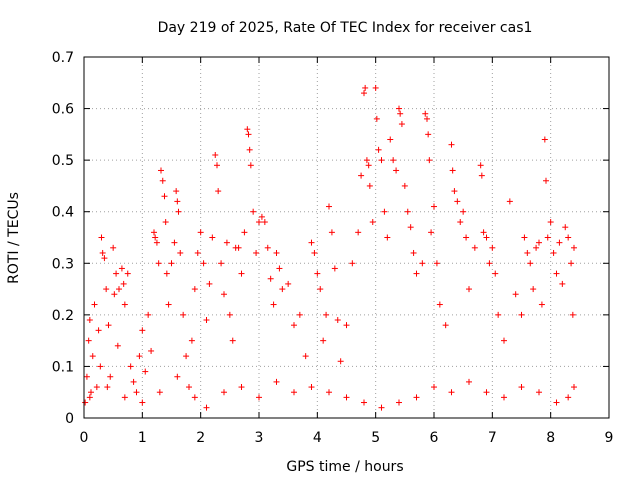 Image resolution: width=640 pixels, height=480 pixels. I want to click on y-tick-label: 0.2, so click(63, 316).